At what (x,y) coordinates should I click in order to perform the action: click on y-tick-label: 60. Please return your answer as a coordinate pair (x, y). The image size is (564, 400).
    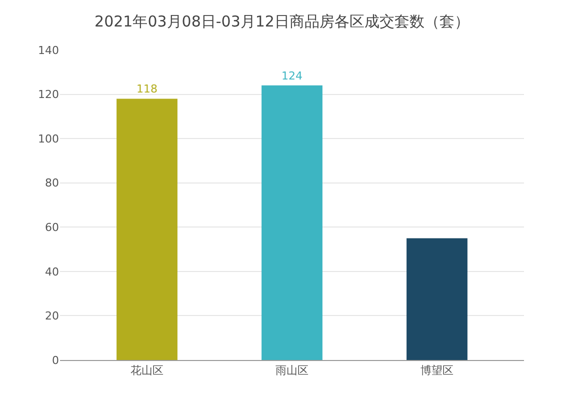
    Looking at the image, I should click on (52, 227).